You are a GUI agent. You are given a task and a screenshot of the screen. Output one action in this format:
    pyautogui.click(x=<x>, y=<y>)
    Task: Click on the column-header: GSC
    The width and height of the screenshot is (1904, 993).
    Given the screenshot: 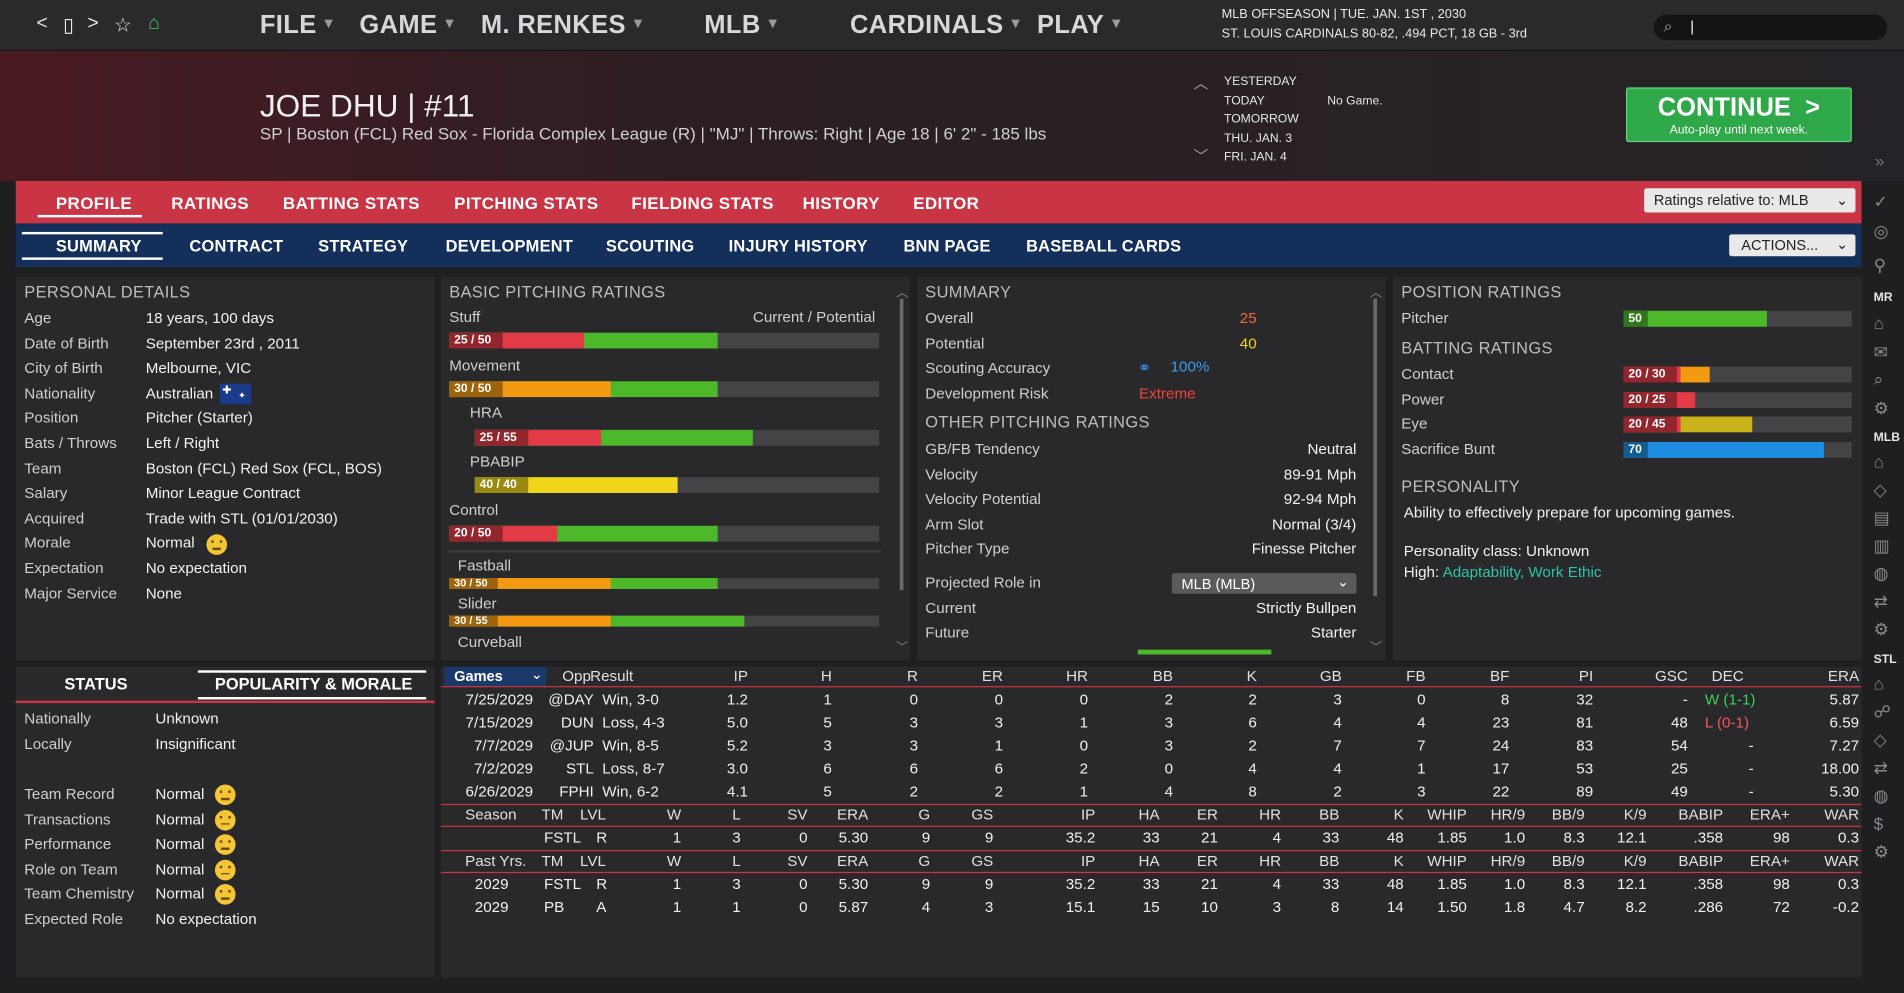 What is the action you would take?
    pyautogui.click(x=1671, y=676)
    